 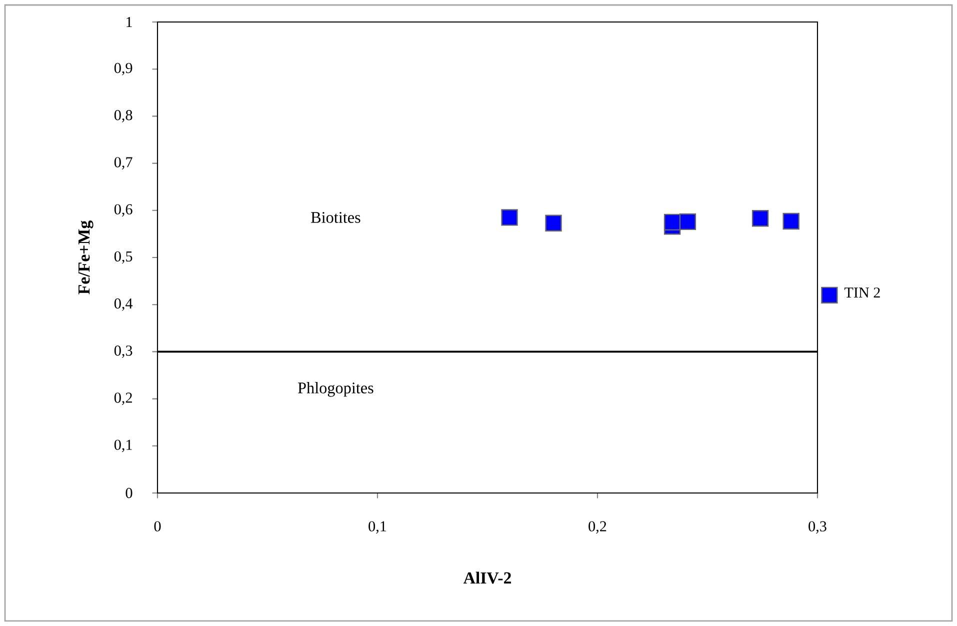 I want to click on annotation: Phlogopites, so click(x=336, y=389).